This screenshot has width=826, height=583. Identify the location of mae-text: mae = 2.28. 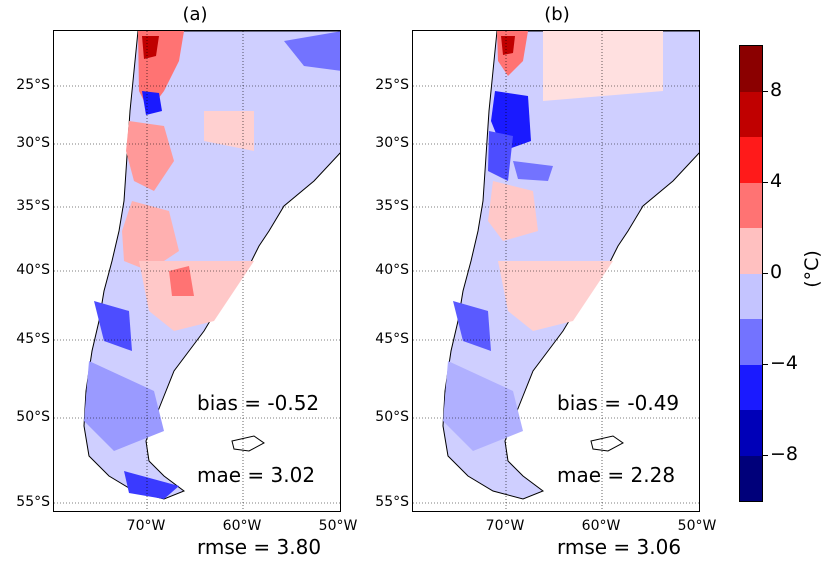
(616, 475).